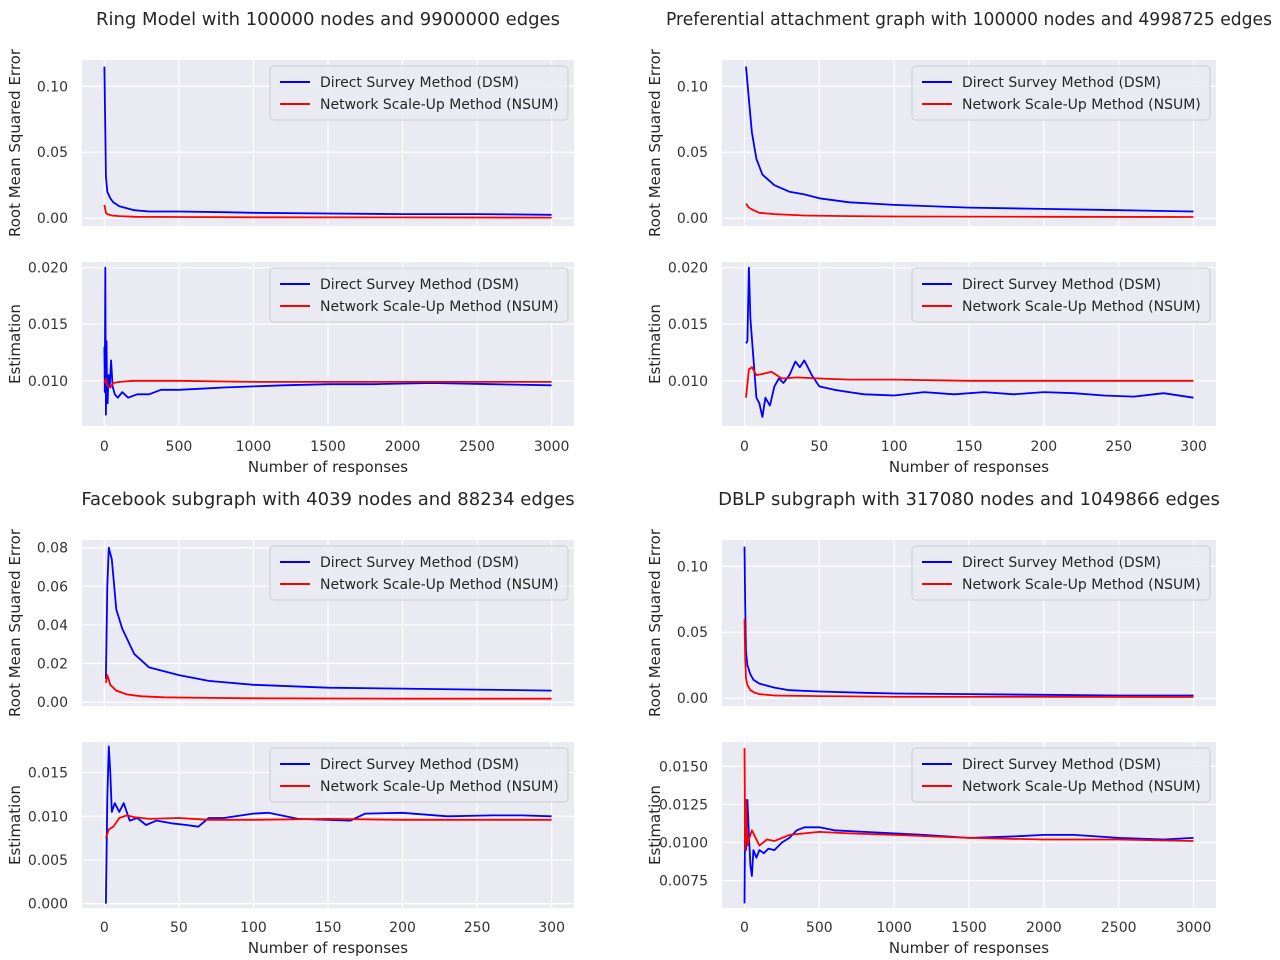  I want to click on y-tick-label: 0.08, so click(52, 549).